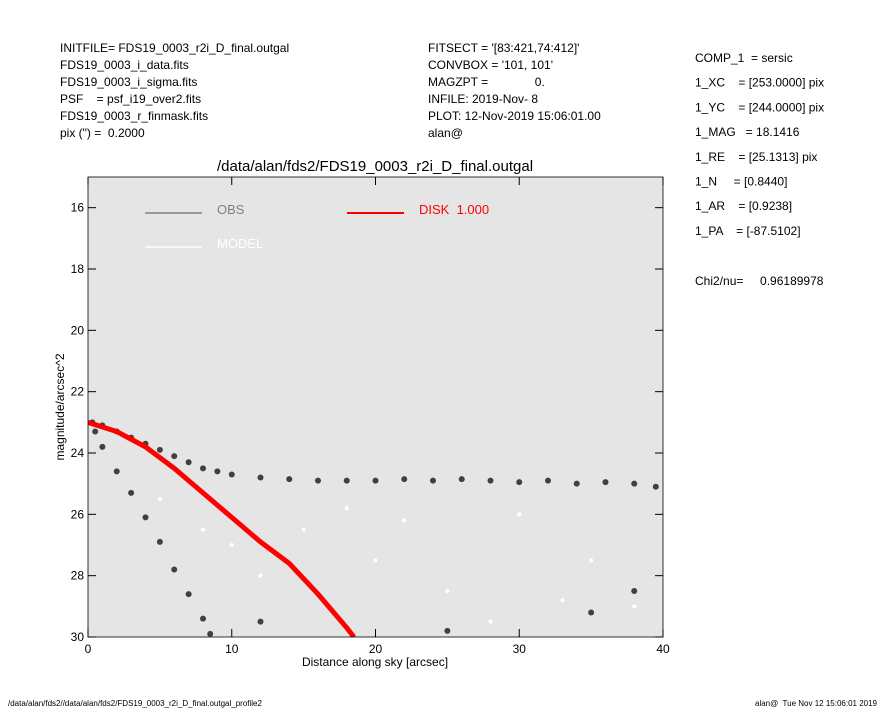  I want to click on header-line: 1_PA = [-87.5102], so click(748, 231).